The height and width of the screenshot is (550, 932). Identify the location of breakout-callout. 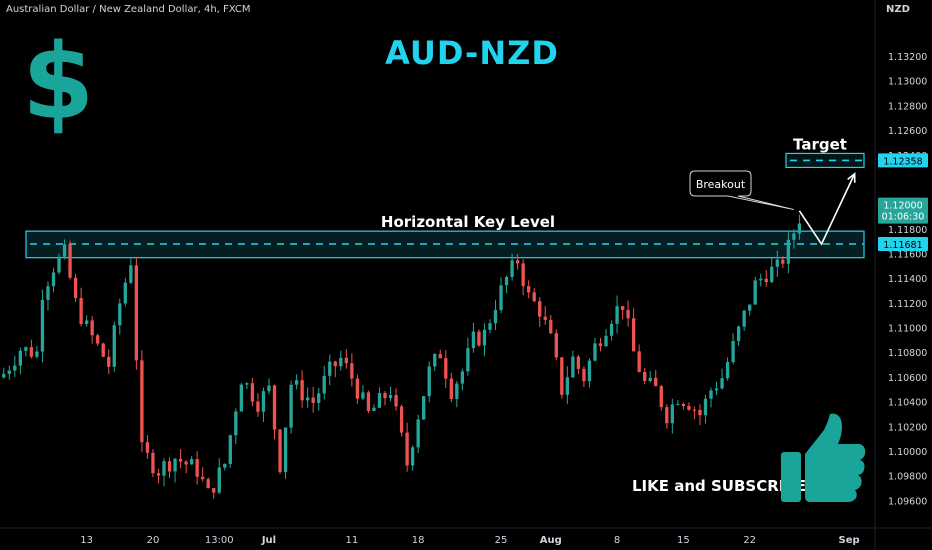
(742, 190).